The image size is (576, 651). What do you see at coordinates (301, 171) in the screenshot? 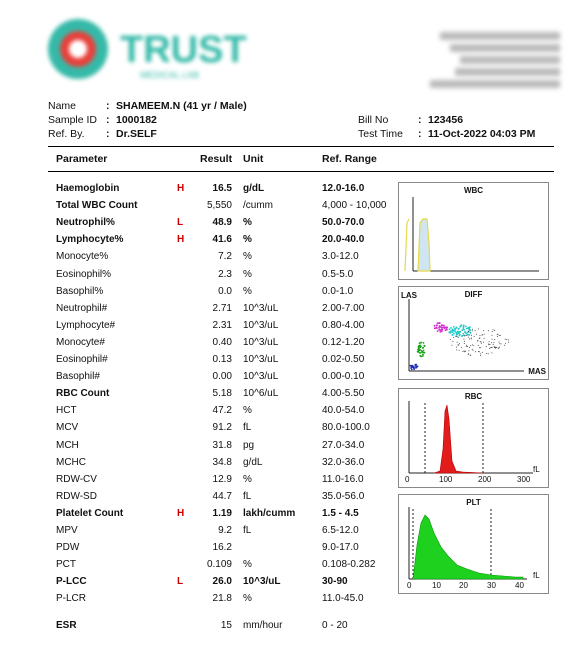
I see `divider-header` at bounding box center [301, 171].